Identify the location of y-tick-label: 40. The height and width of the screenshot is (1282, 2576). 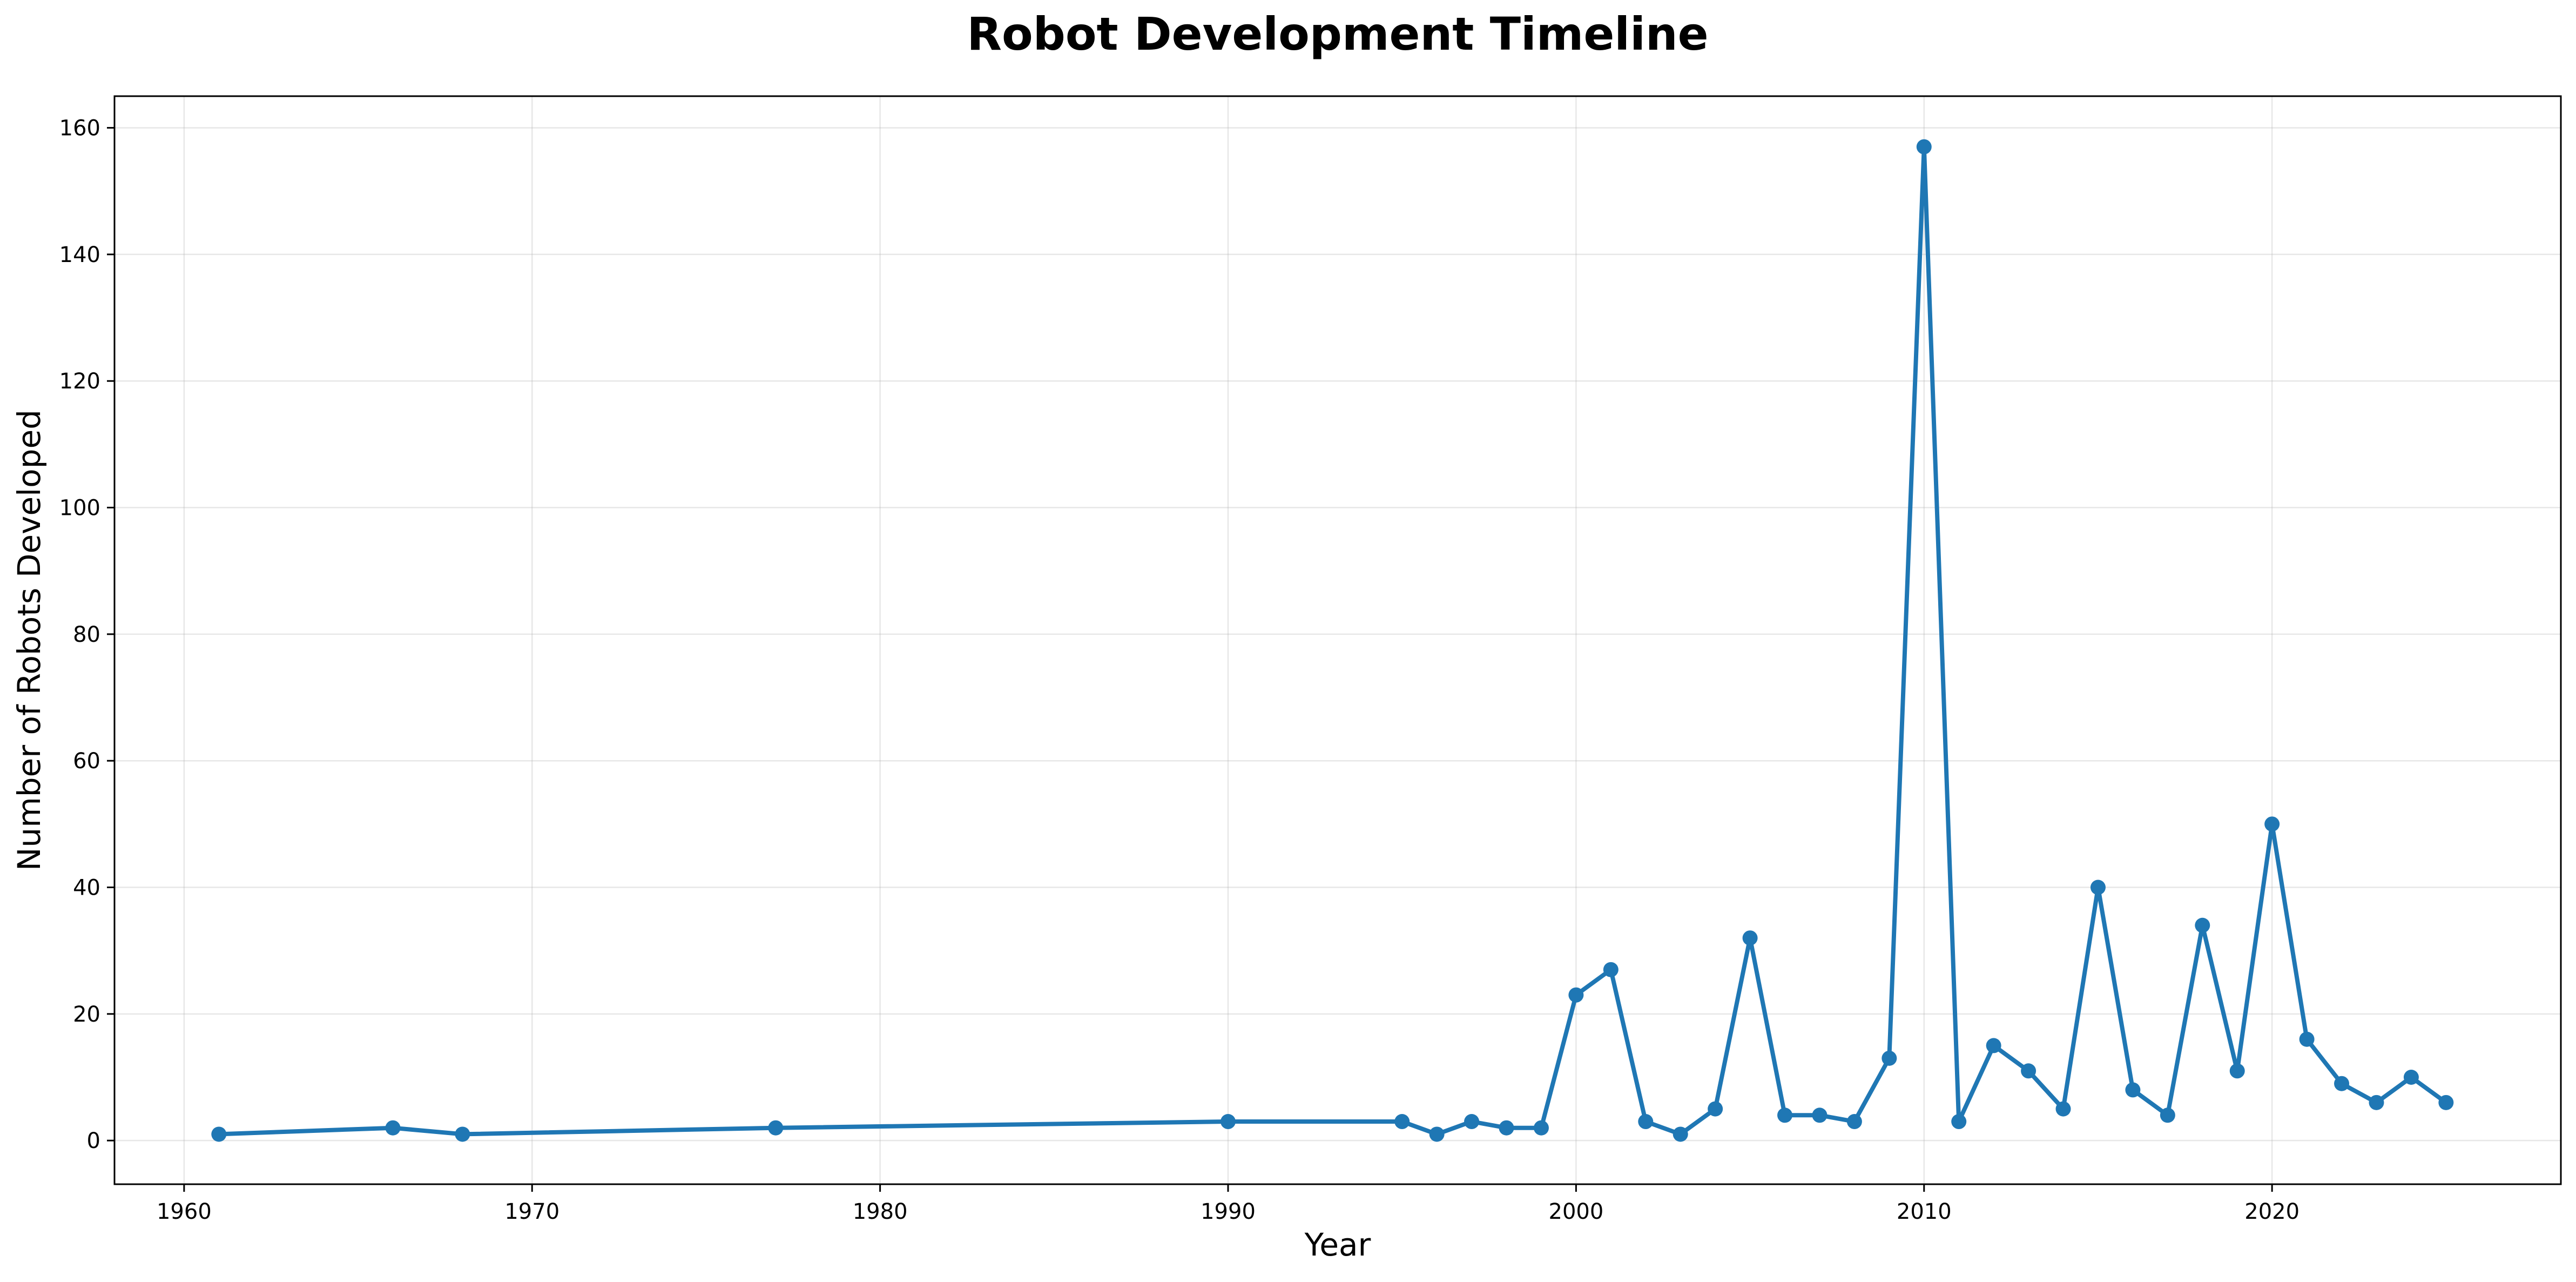
(86, 888).